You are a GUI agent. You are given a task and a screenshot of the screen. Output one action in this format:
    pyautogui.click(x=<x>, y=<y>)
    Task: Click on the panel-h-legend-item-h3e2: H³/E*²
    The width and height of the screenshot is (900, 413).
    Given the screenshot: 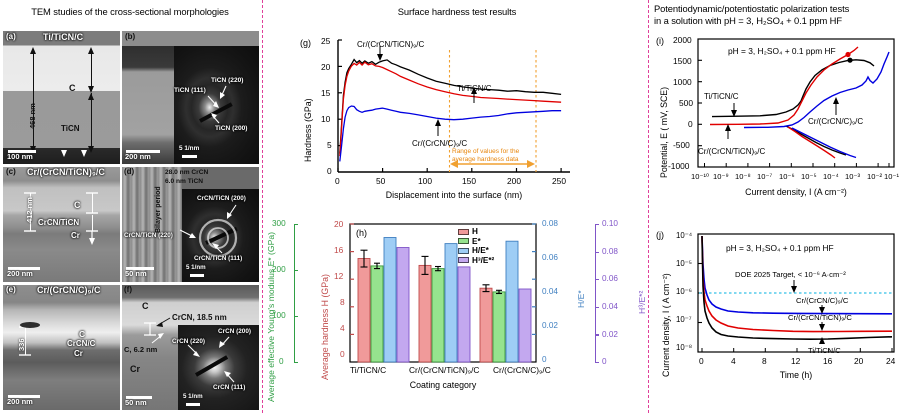 What is the action you would take?
    pyautogui.click(x=476, y=260)
    